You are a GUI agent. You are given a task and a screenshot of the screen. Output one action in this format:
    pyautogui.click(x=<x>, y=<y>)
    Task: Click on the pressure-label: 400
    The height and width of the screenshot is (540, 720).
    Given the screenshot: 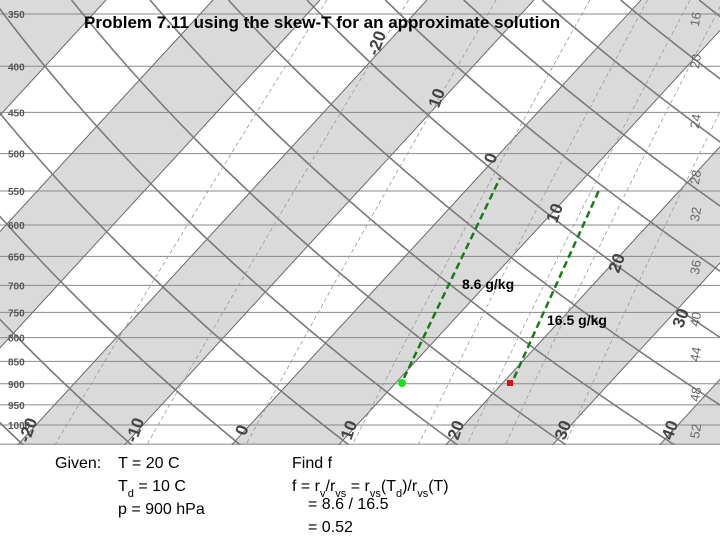 What is the action you would take?
    pyautogui.click(x=16, y=67)
    